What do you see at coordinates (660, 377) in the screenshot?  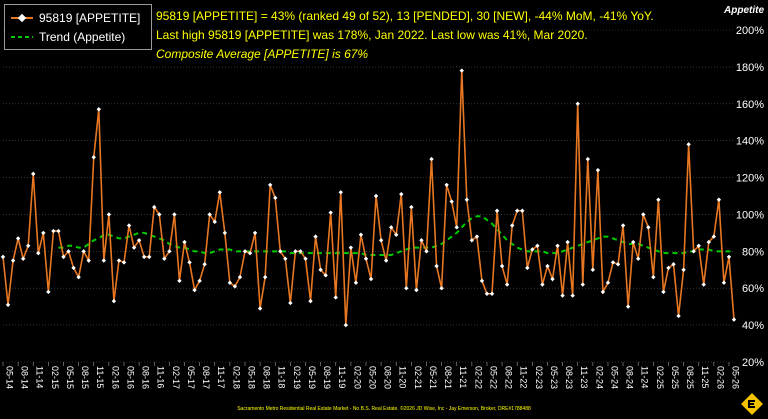 I see `x-tick-label: 02-25` at bounding box center [660, 377].